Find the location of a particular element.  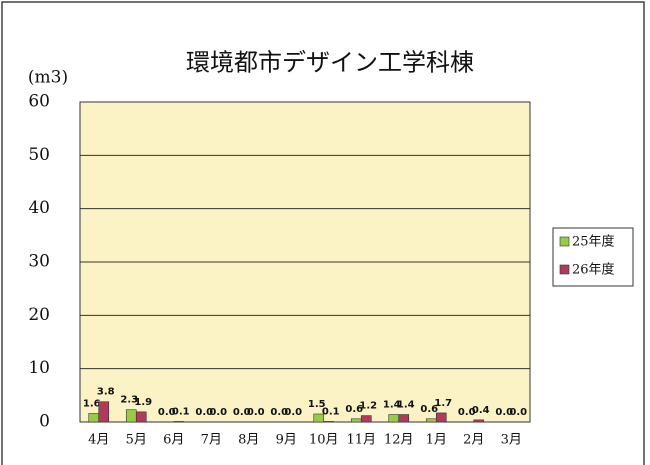

x-tick-label: 5月 is located at coordinates (136, 440).